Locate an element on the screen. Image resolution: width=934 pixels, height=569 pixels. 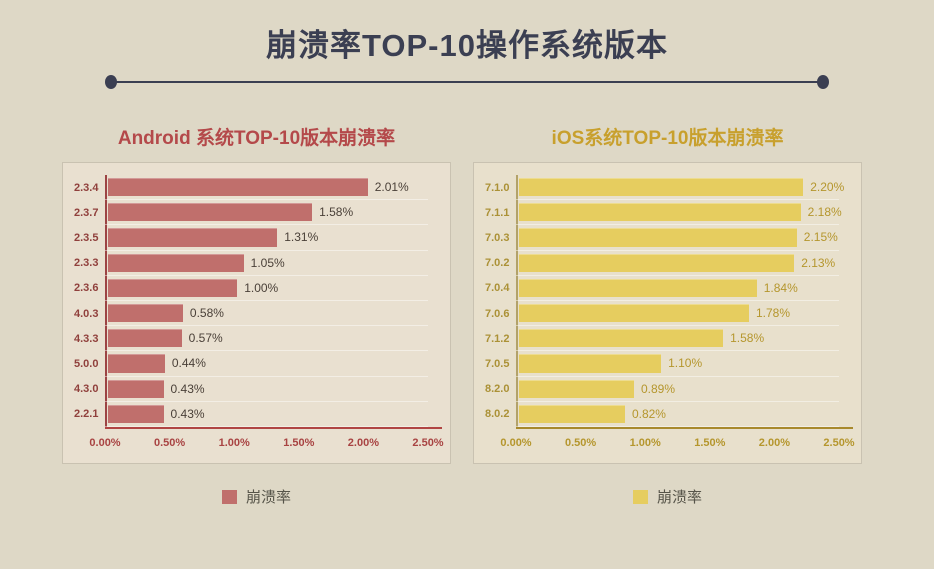
ios-version-label: 7.1.0 is located at coordinates (497, 187).